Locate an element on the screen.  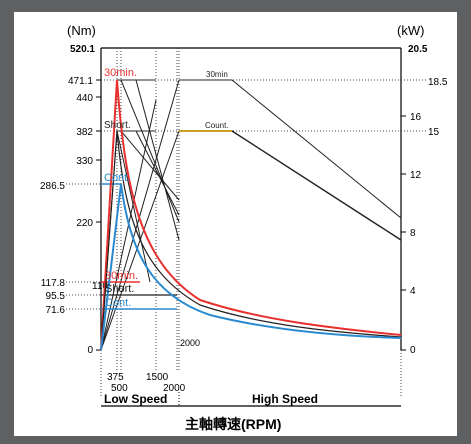
label-power-count: Count. is located at coordinates (217, 125).